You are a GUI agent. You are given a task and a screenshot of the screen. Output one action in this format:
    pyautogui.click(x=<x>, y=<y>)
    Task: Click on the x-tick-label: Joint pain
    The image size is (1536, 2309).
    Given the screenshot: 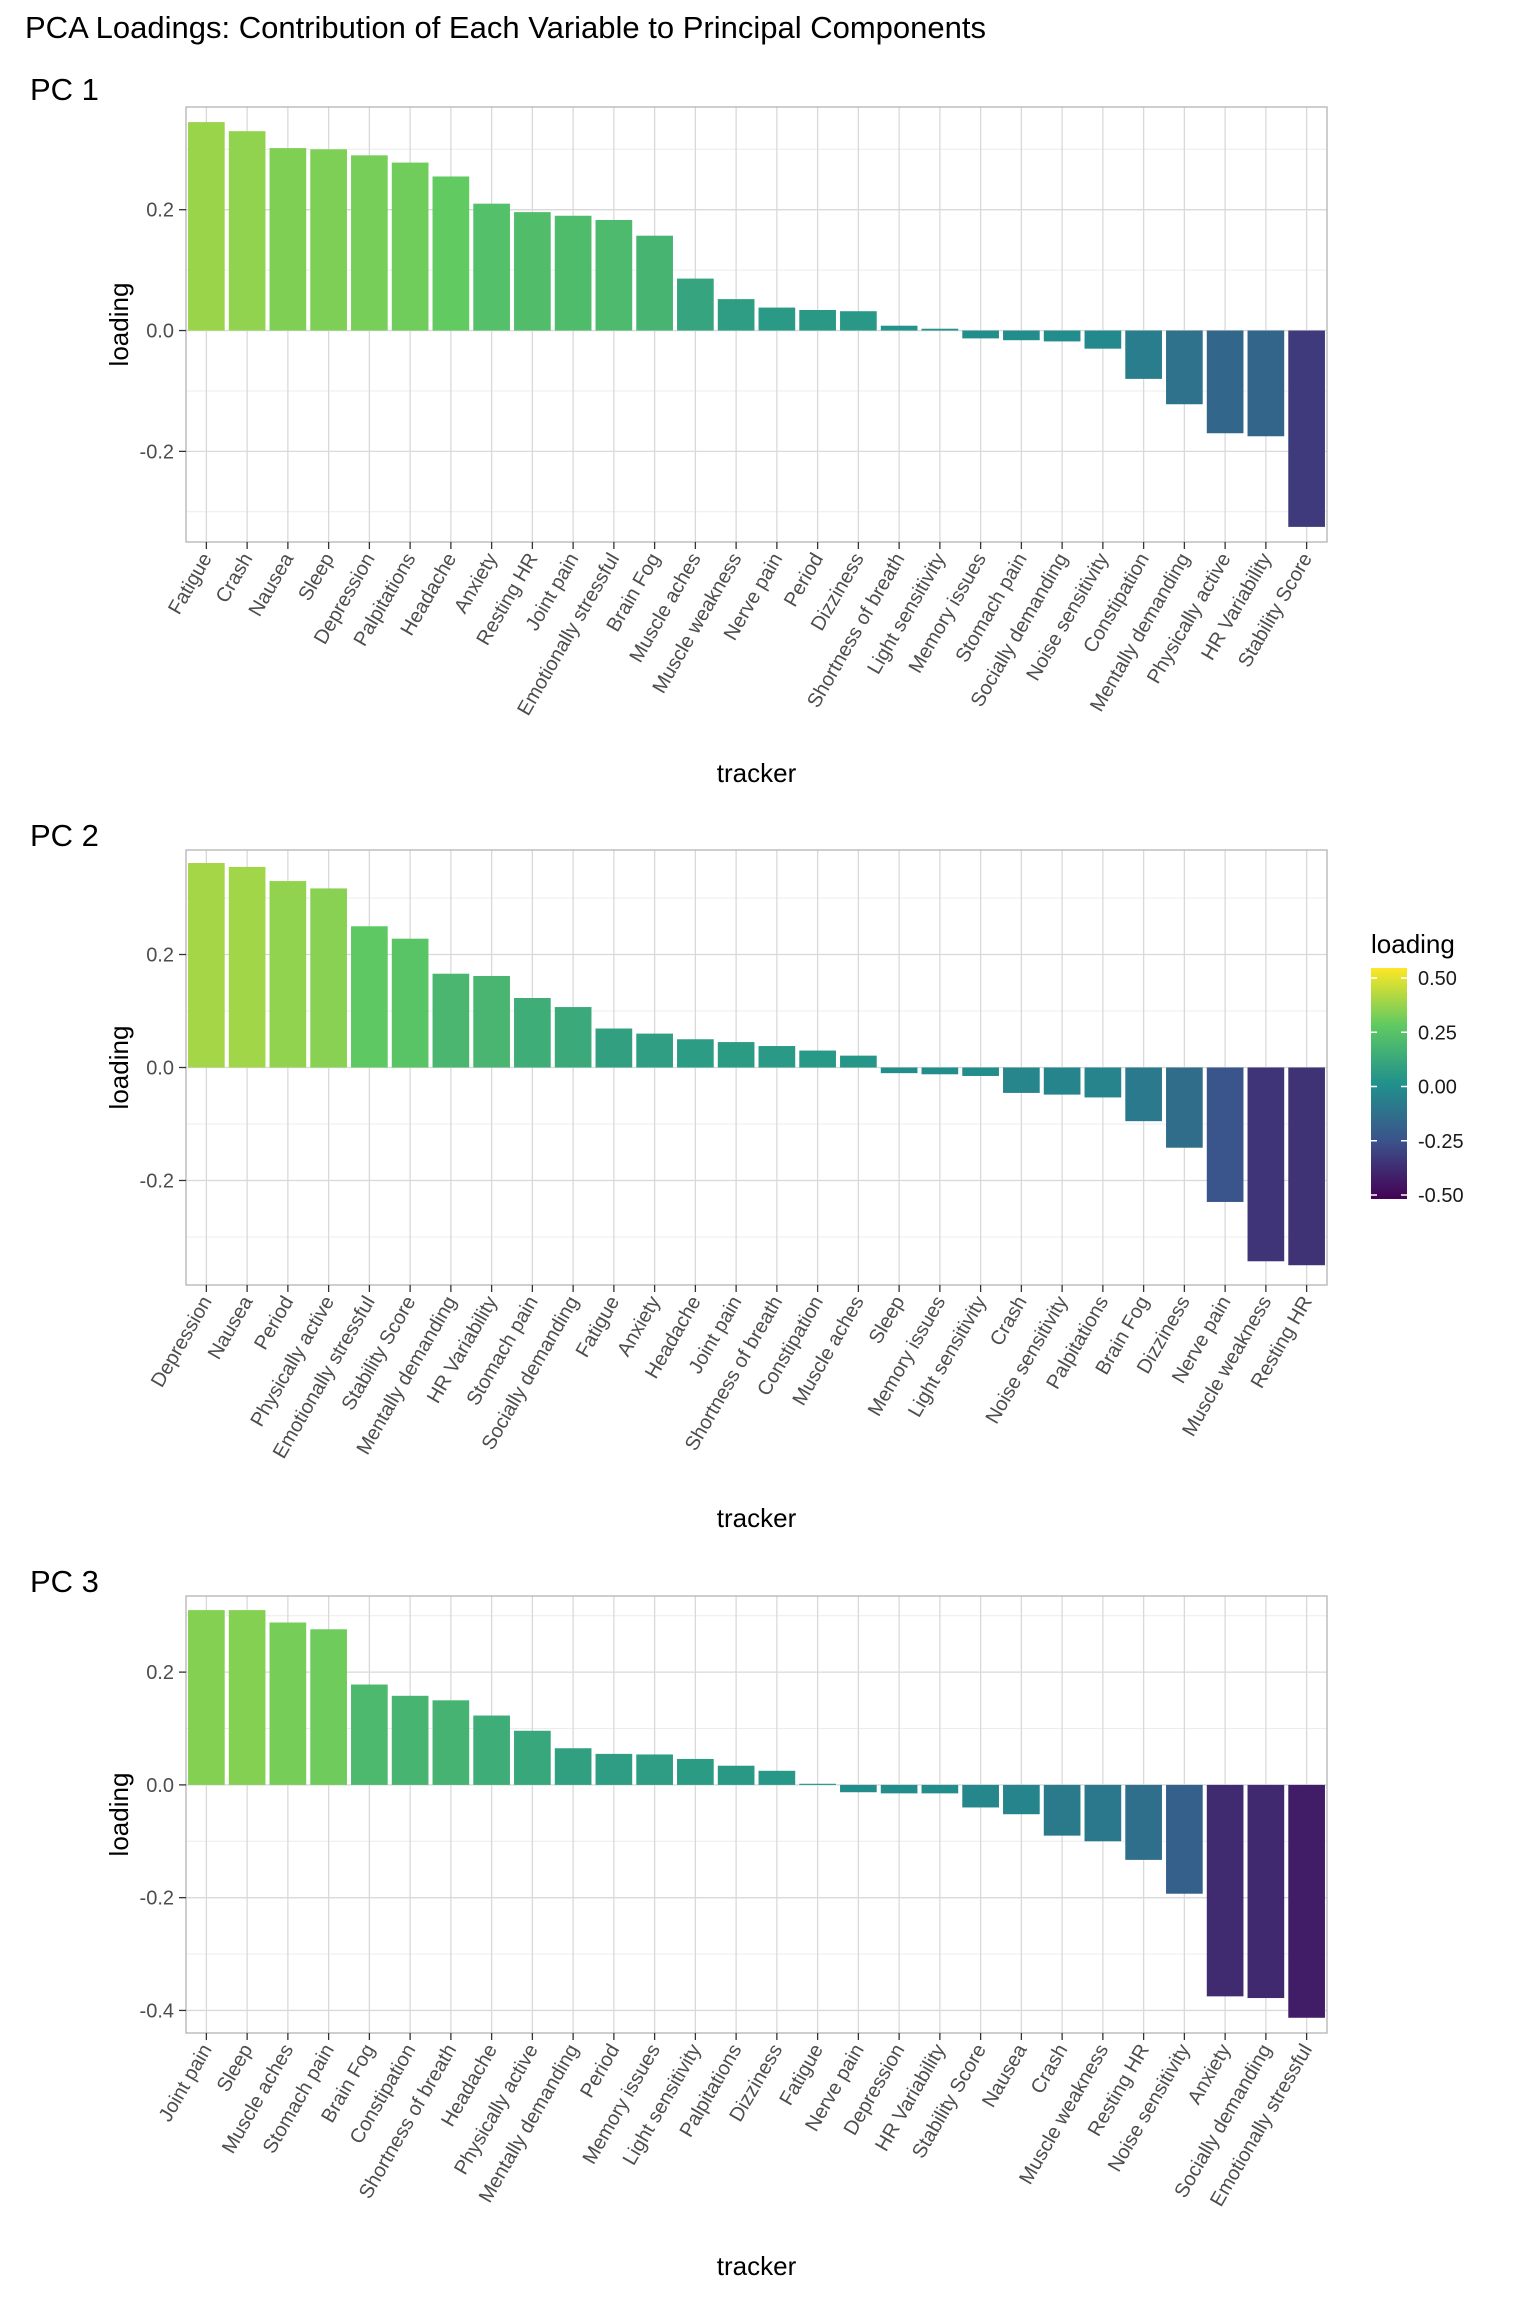 What is the action you would take?
    pyautogui.click(x=186, y=2083)
    